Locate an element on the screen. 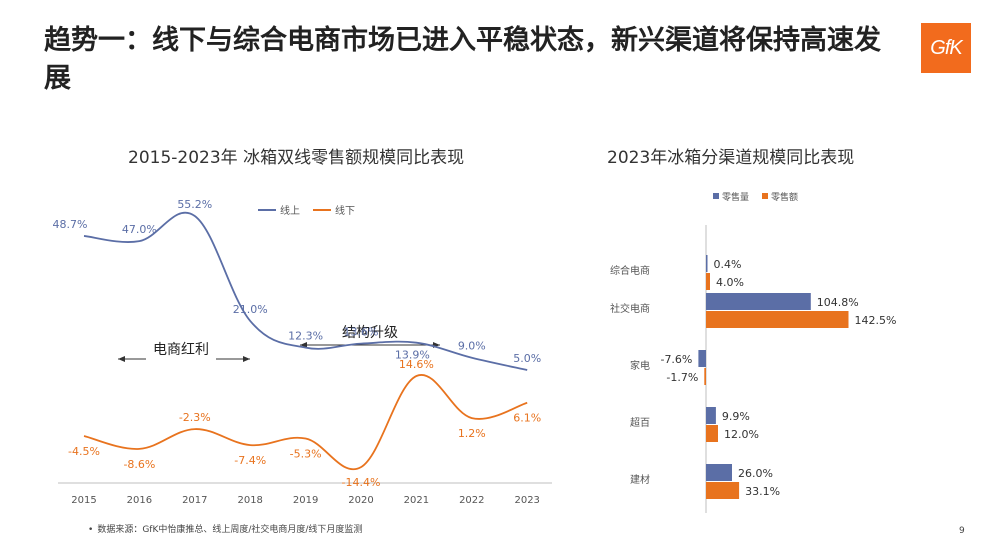 The height and width of the screenshot is (559, 996). offline-data-label: -4.5% is located at coordinates (84, 451).